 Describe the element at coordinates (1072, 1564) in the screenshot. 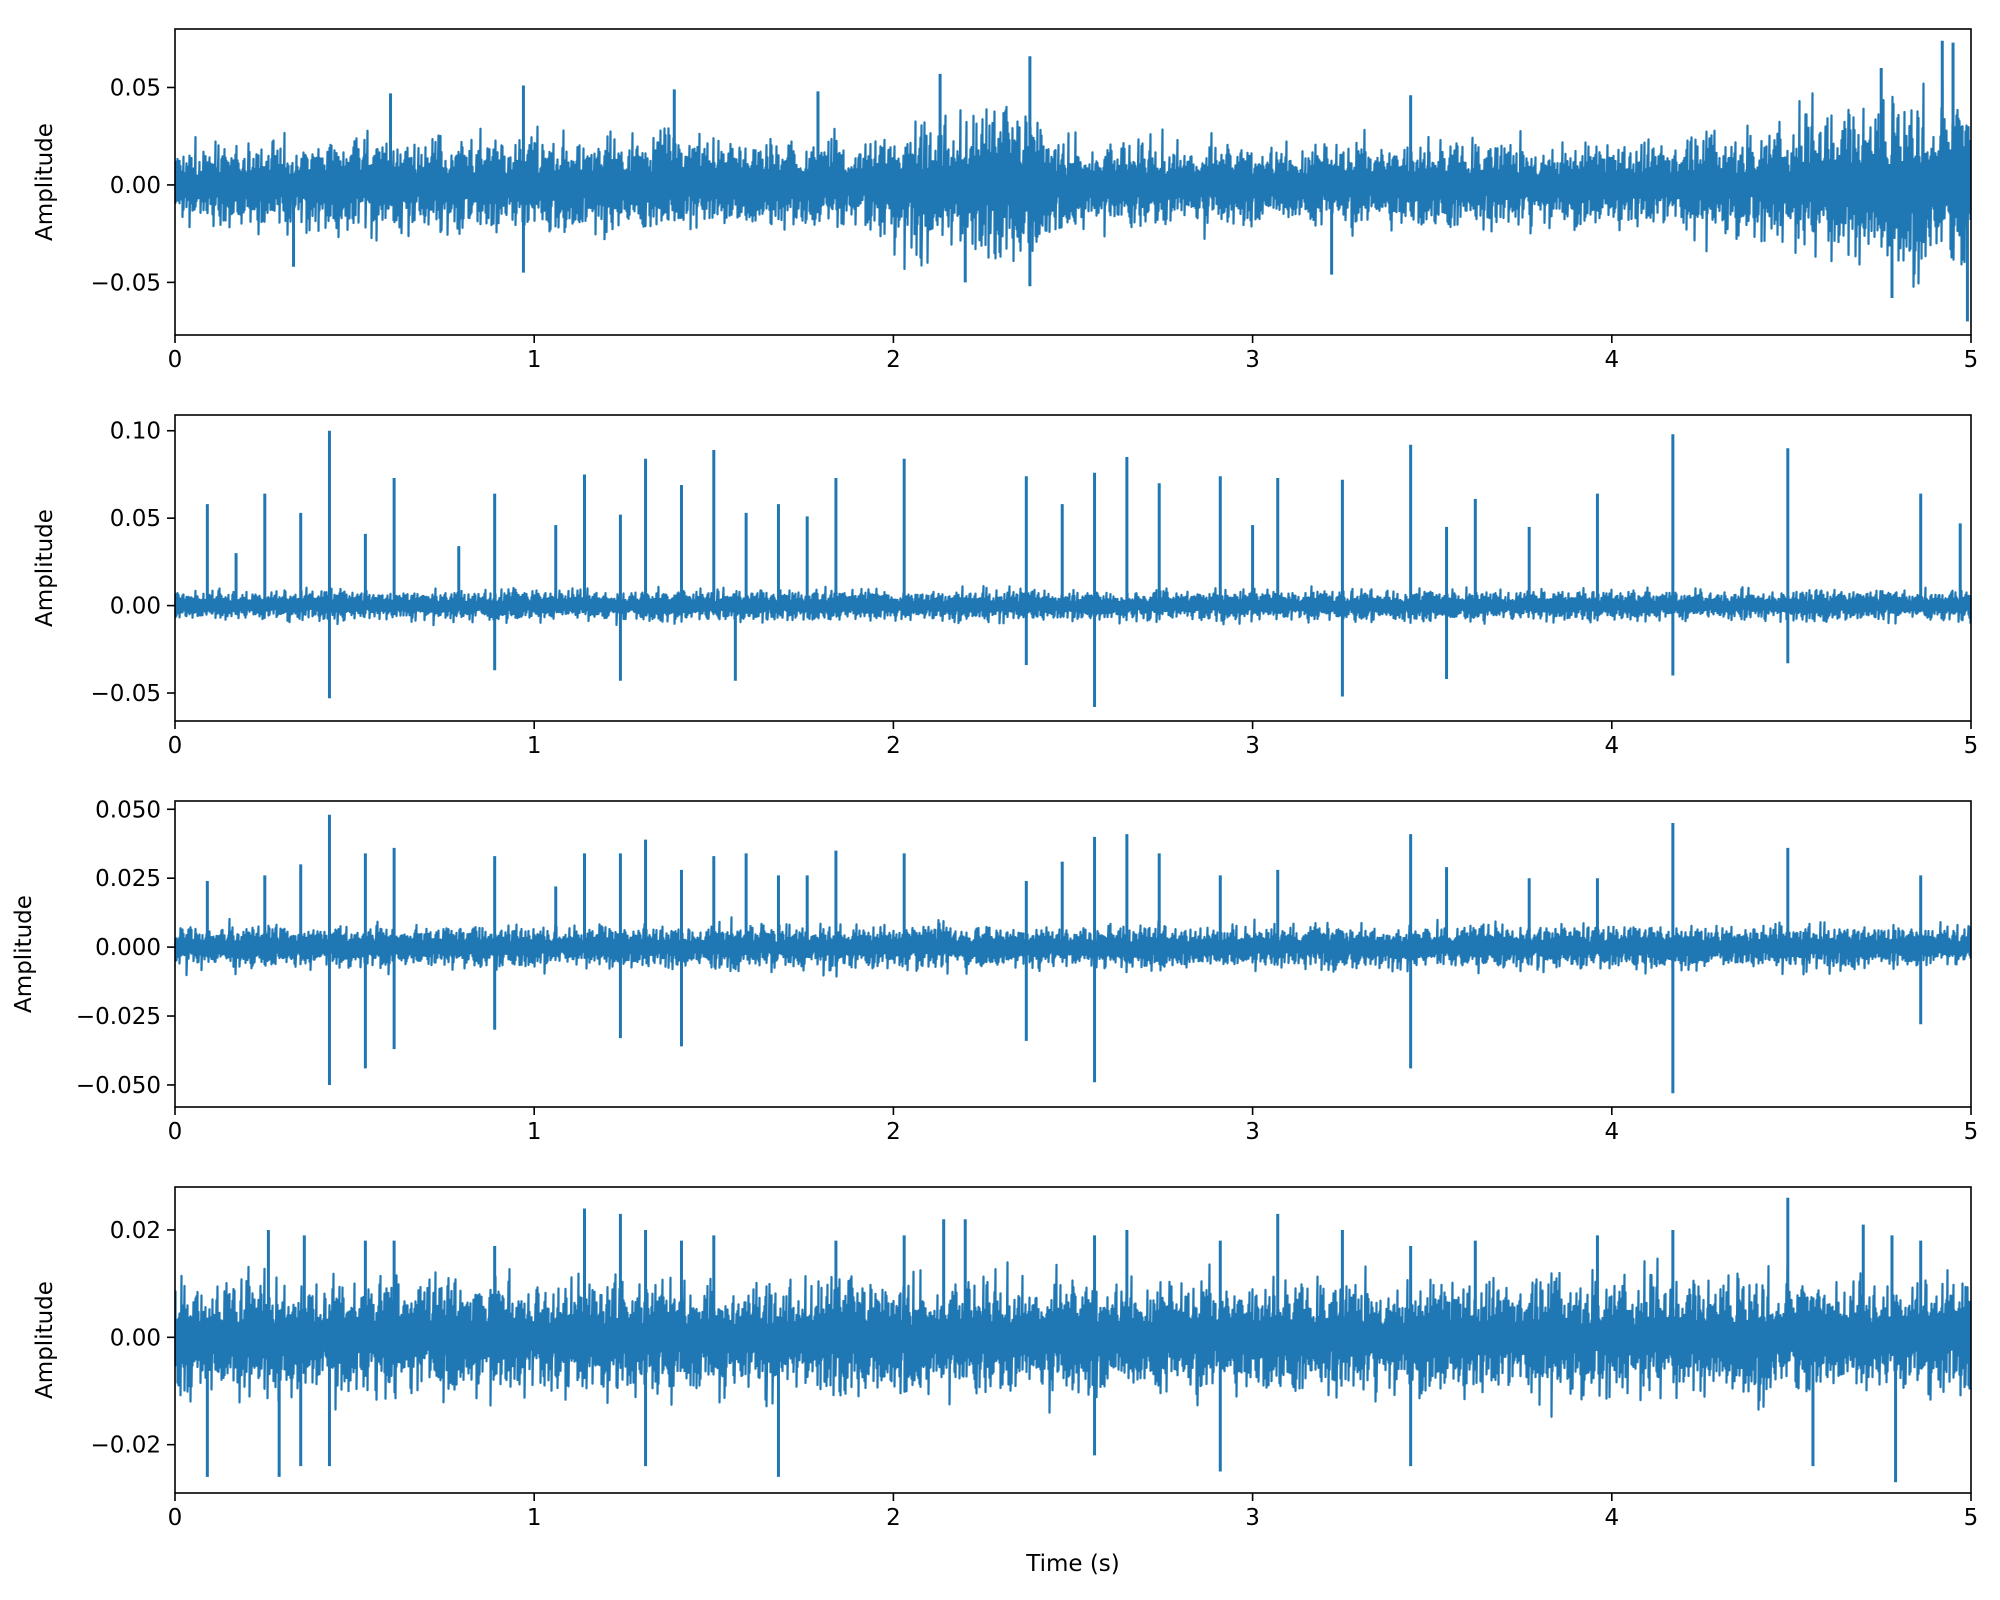

I see `xlabel: Time (s)` at that location.